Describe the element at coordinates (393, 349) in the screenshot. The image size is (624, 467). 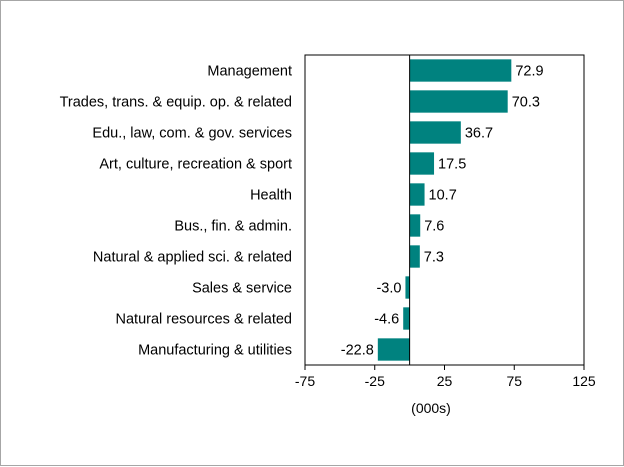
I see `bar-manufacturing-utilities` at that location.